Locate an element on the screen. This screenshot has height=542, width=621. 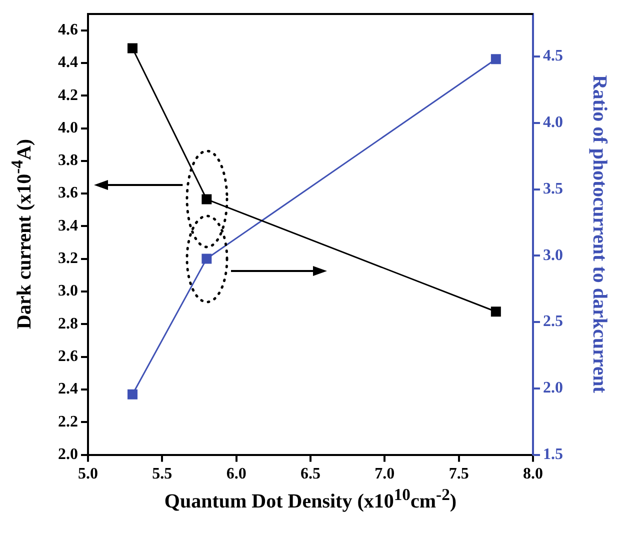
y2-tick-label: 1.5 is located at coordinates (553, 454).